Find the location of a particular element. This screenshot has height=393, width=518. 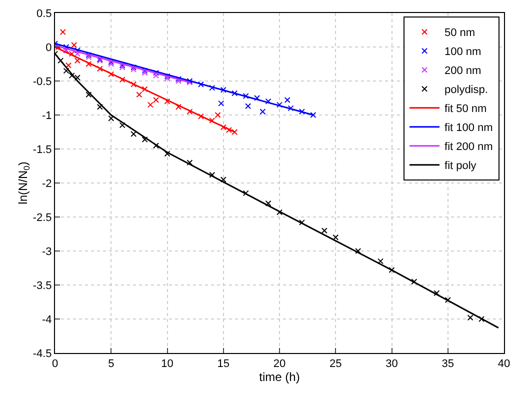

x-tick-label: 15 is located at coordinates (223, 364).